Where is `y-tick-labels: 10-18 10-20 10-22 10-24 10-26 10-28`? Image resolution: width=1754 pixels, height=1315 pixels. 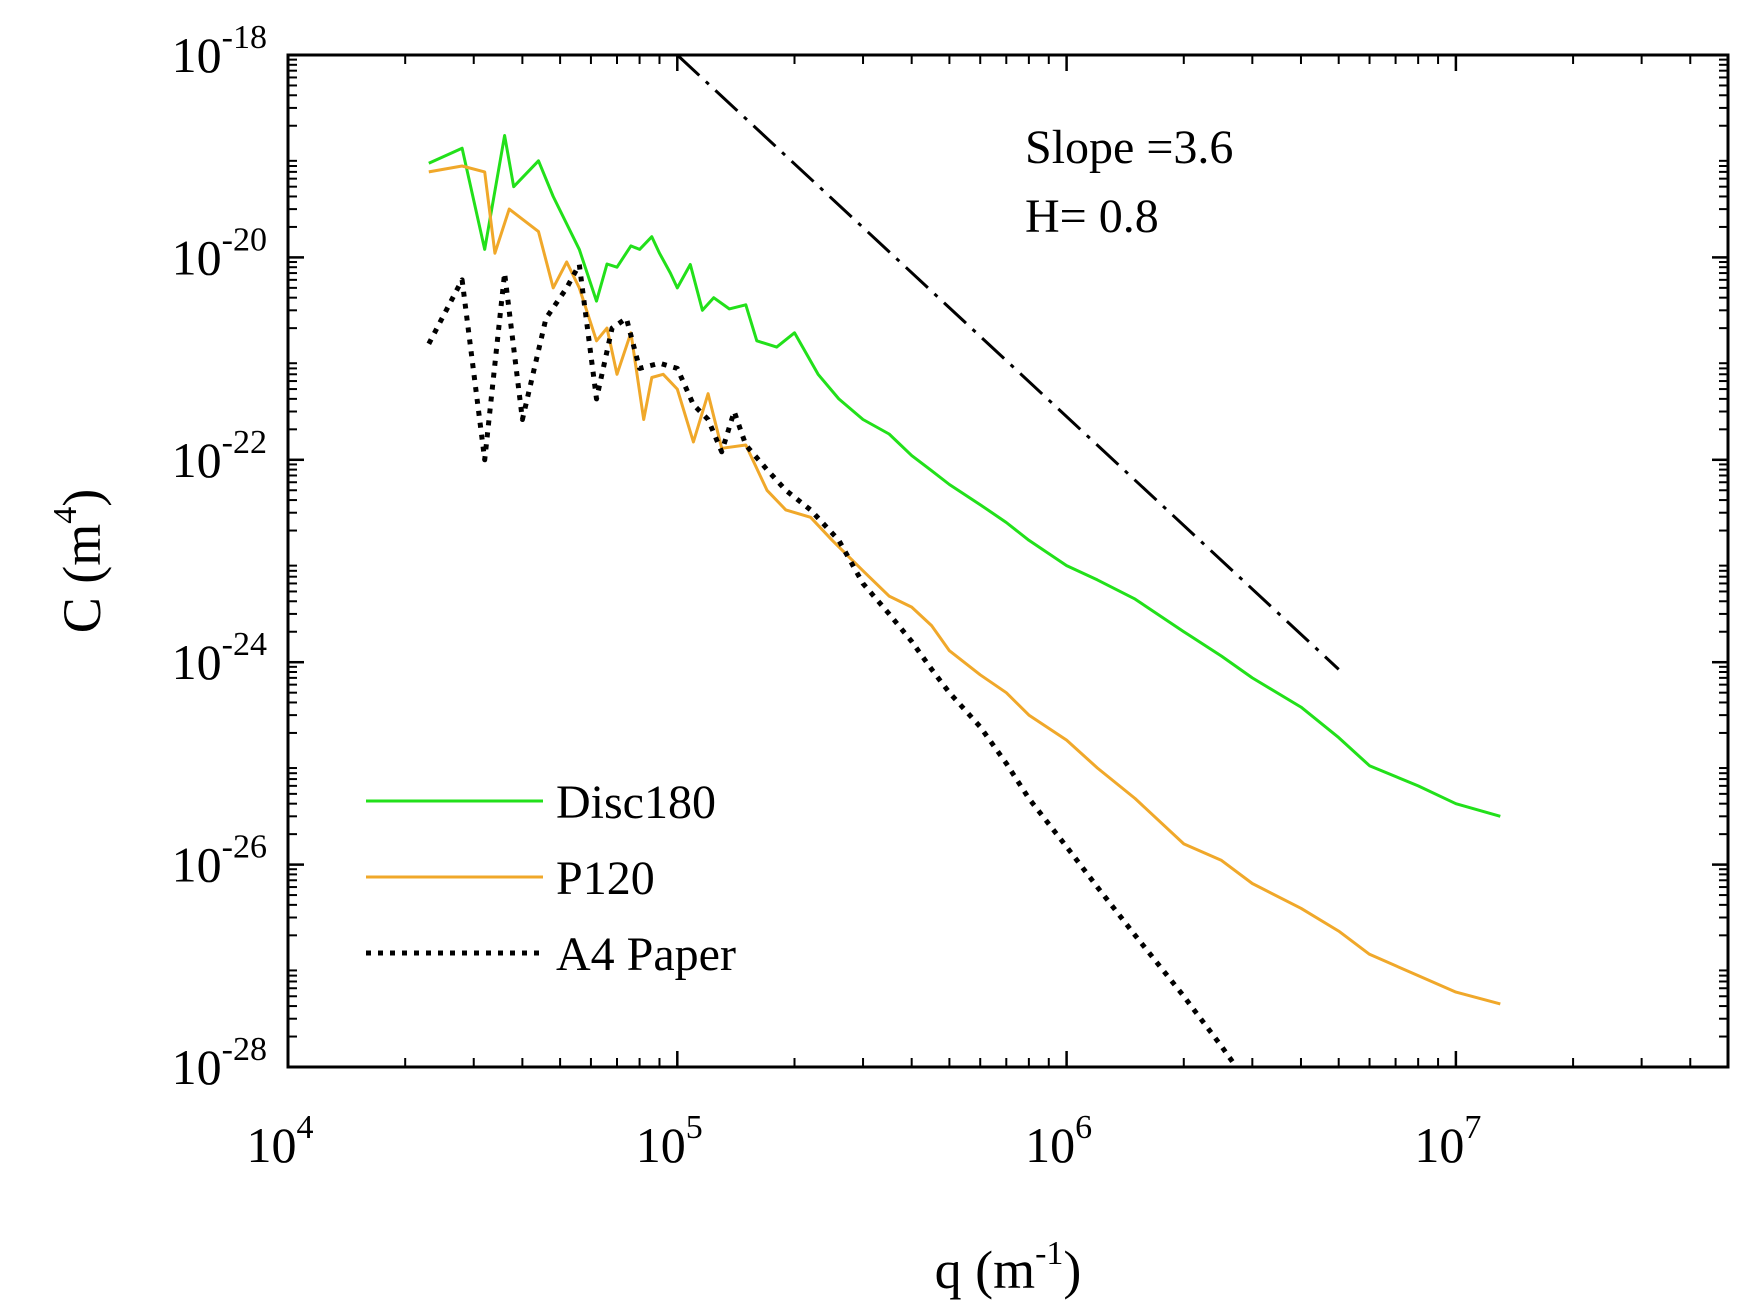 y-tick-labels: 10-18 10-20 10-22 10-24 10-26 10-28 is located at coordinates (219, 557).